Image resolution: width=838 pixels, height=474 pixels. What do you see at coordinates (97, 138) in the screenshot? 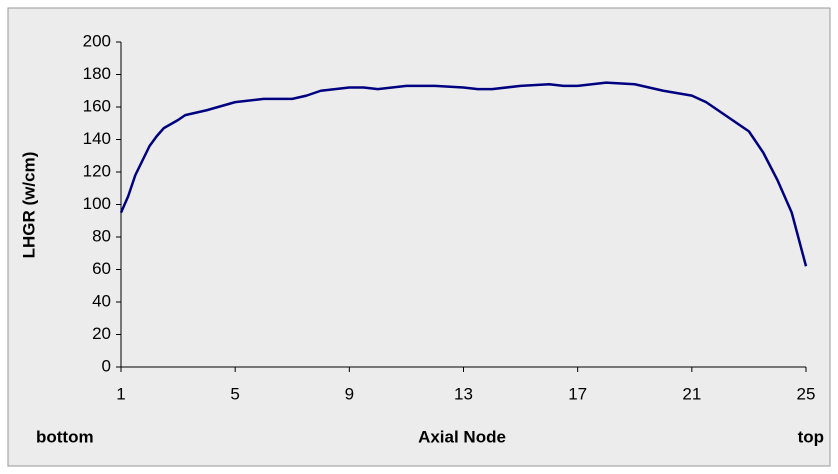
I see `y-tick-label: 140` at bounding box center [97, 138].